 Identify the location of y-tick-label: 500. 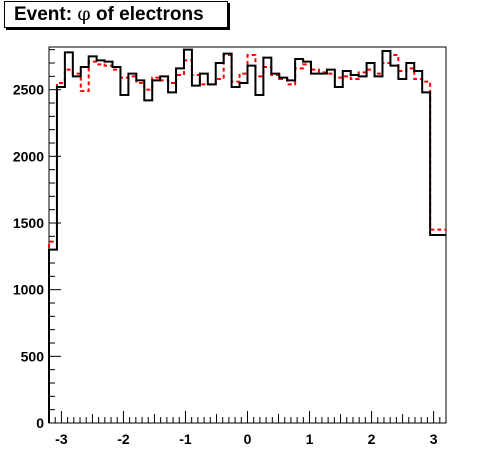
(33, 356).